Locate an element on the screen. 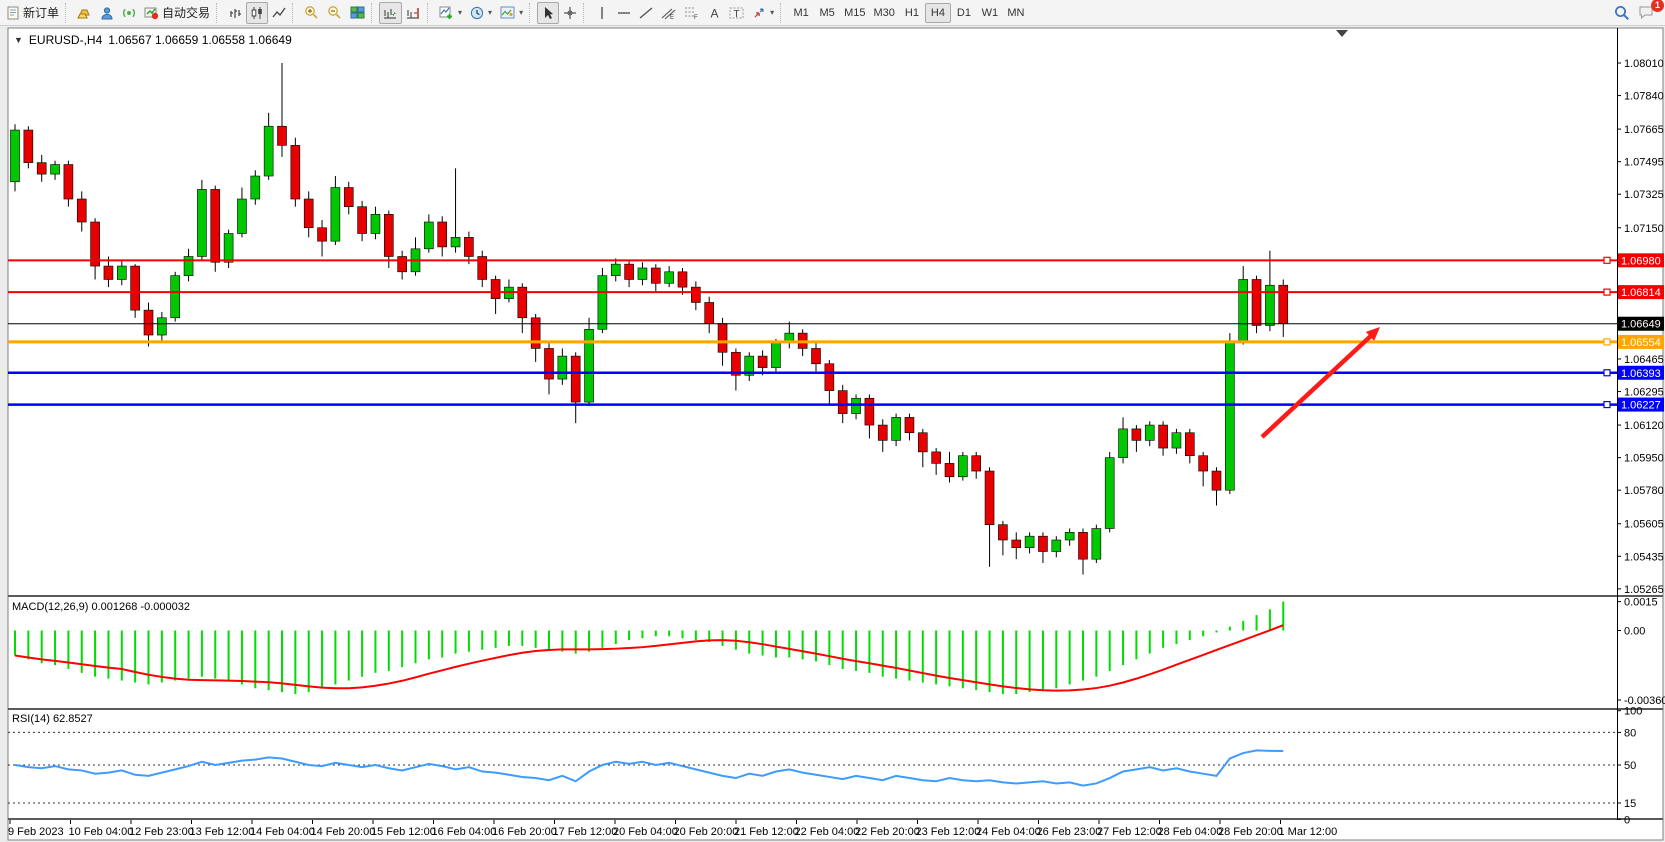 Image resolution: width=1665 pixels, height=842 pixels. timeframe-group: M1 M5 M15 M30 H1 H4 D1 W1 MN is located at coordinates (908, 13).